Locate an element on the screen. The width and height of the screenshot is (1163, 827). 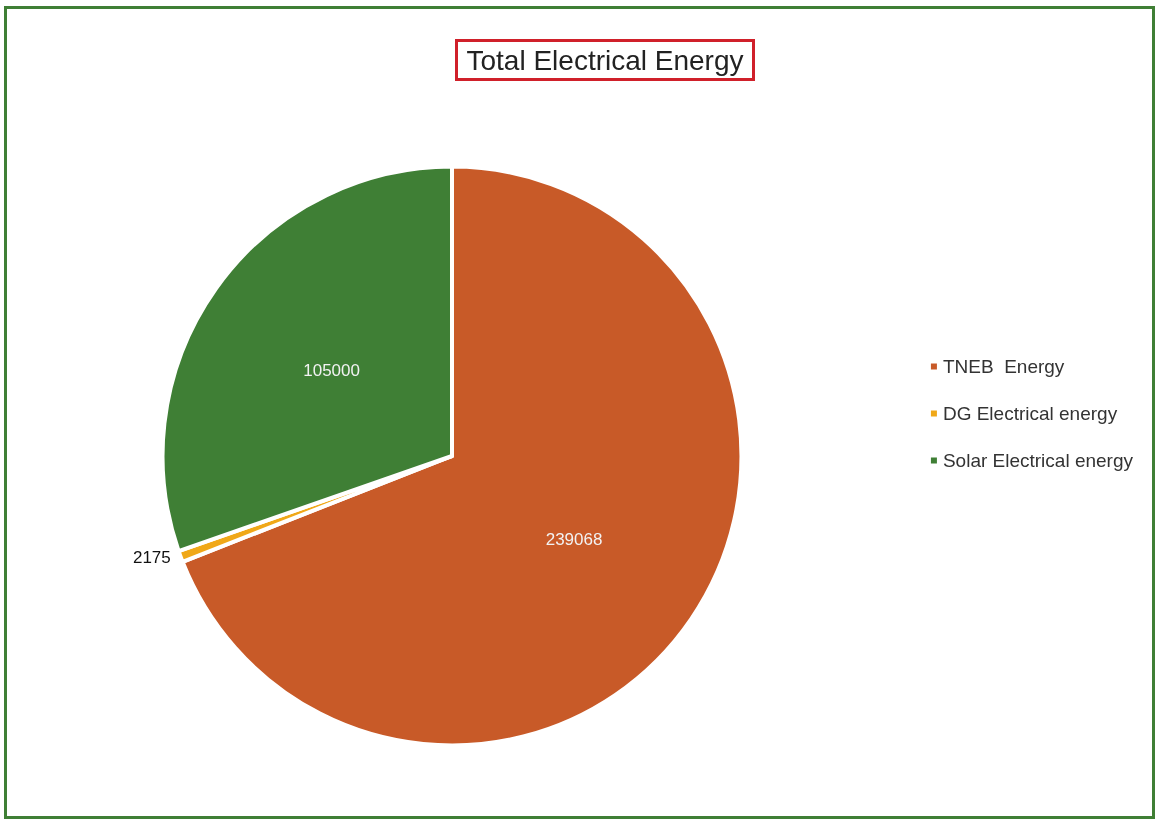
data-label: 239068 is located at coordinates (574, 539).